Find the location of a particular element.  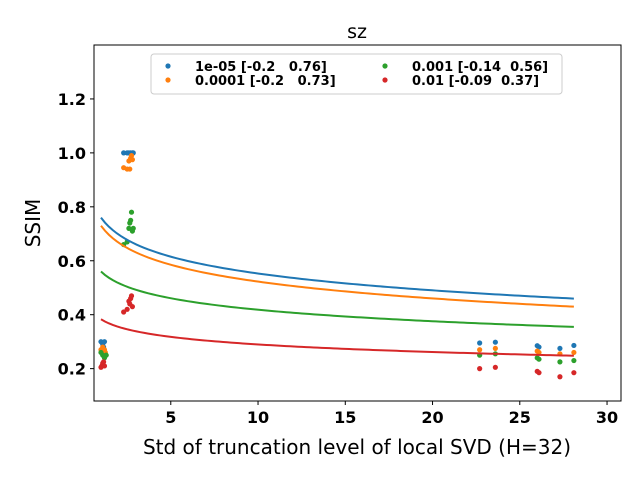

legend-label-series-3: 0.001 [-0.14 0.56] is located at coordinates (480, 67).